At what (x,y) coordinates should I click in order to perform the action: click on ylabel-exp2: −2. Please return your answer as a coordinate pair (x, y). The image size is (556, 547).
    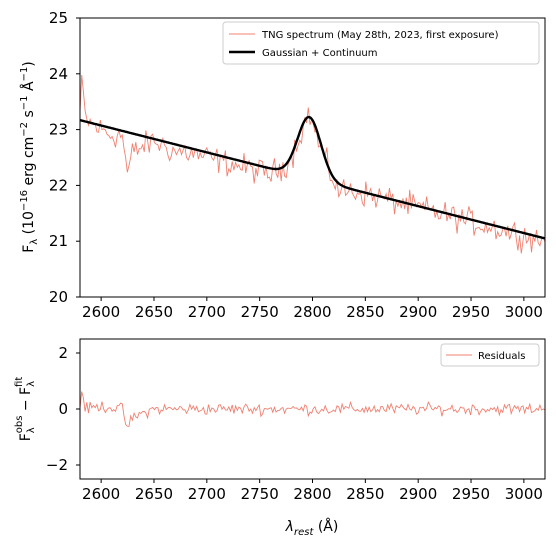
    Looking at the image, I should click on (24, 129).